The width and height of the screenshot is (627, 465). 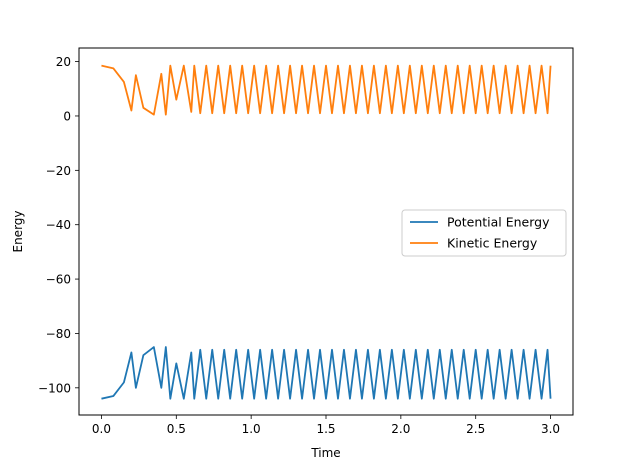 I want to click on y-tick-label: −40, so click(x=58, y=225).